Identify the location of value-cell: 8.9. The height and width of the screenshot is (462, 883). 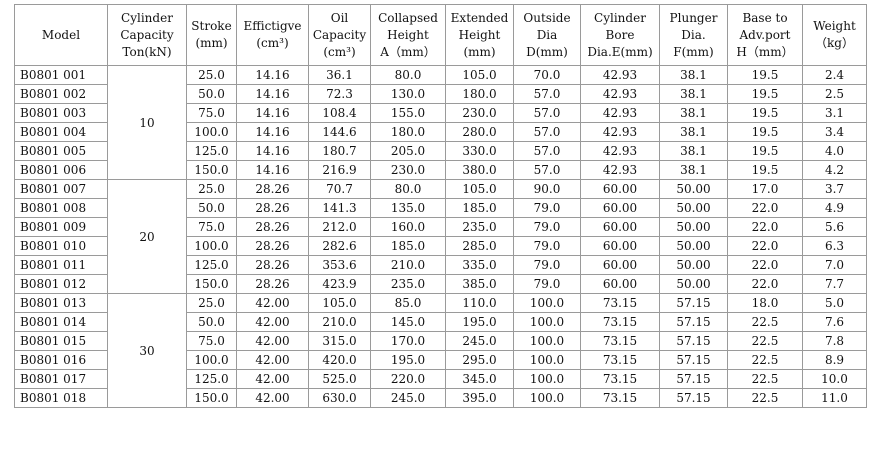
(834, 360).